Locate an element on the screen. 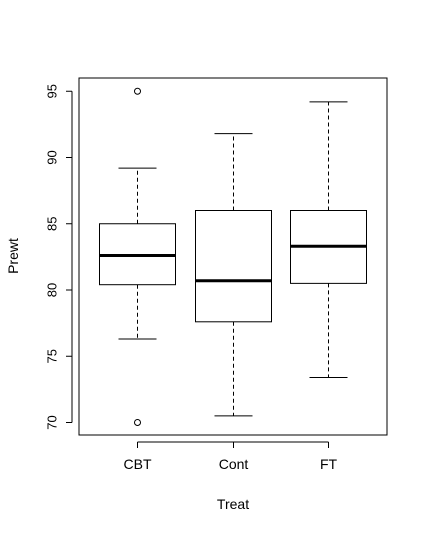 Image resolution: width=428 pixels, height=533 pixels. y-tick-label: 85 is located at coordinates (52, 224).